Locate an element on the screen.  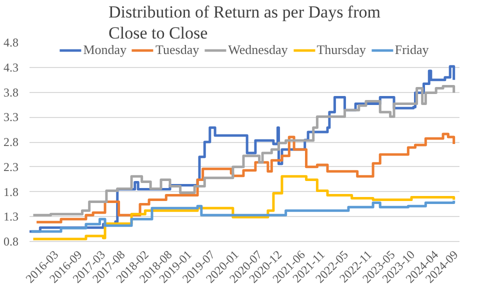
legend-label: Friday is located at coordinates (411, 50).